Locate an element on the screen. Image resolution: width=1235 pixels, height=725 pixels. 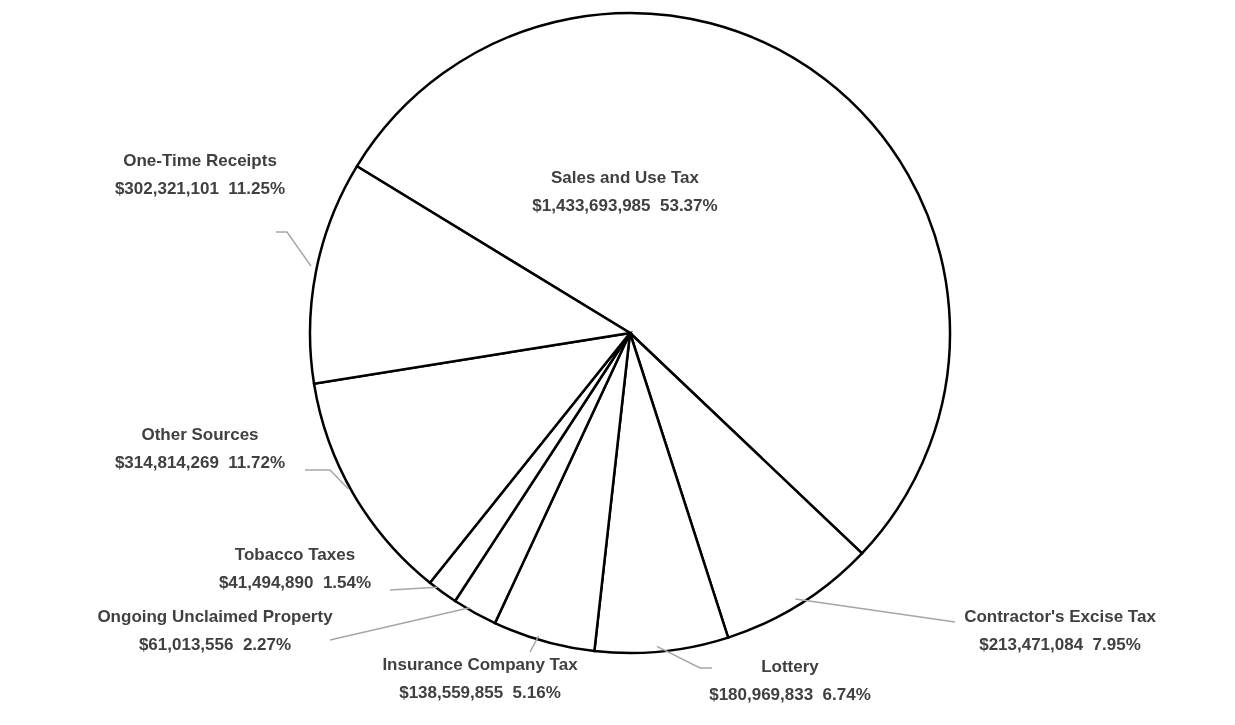
slice-label: Lottery is located at coordinates (790, 666).